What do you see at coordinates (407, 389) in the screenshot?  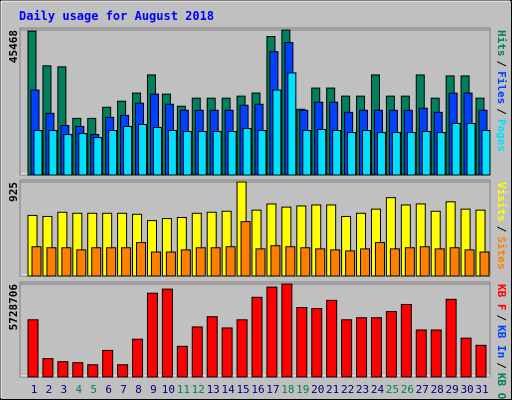 I see `x-tick-label: 26` at bounding box center [407, 389].